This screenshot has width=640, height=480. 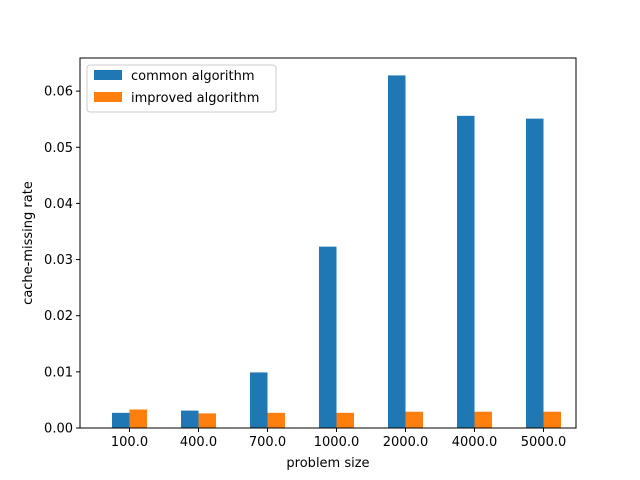 I want to click on bar-common-algorithm-5000.0, so click(x=535, y=273).